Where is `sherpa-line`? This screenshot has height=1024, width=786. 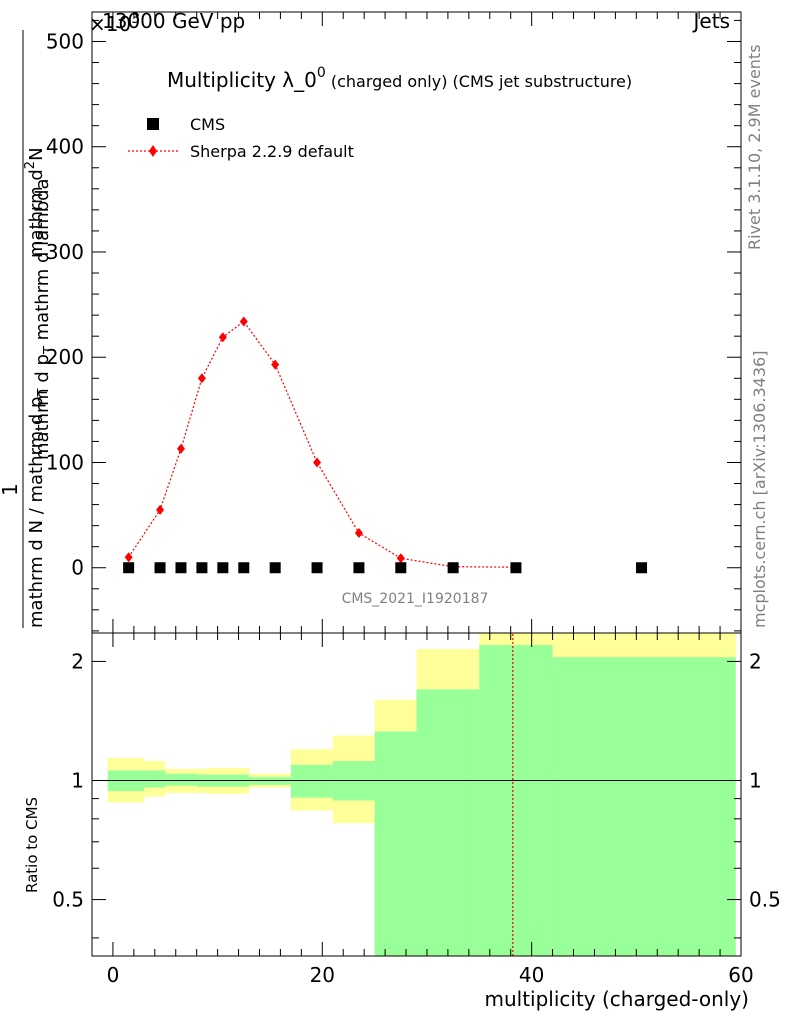
sherpa-line is located at coordinates (322, 444).